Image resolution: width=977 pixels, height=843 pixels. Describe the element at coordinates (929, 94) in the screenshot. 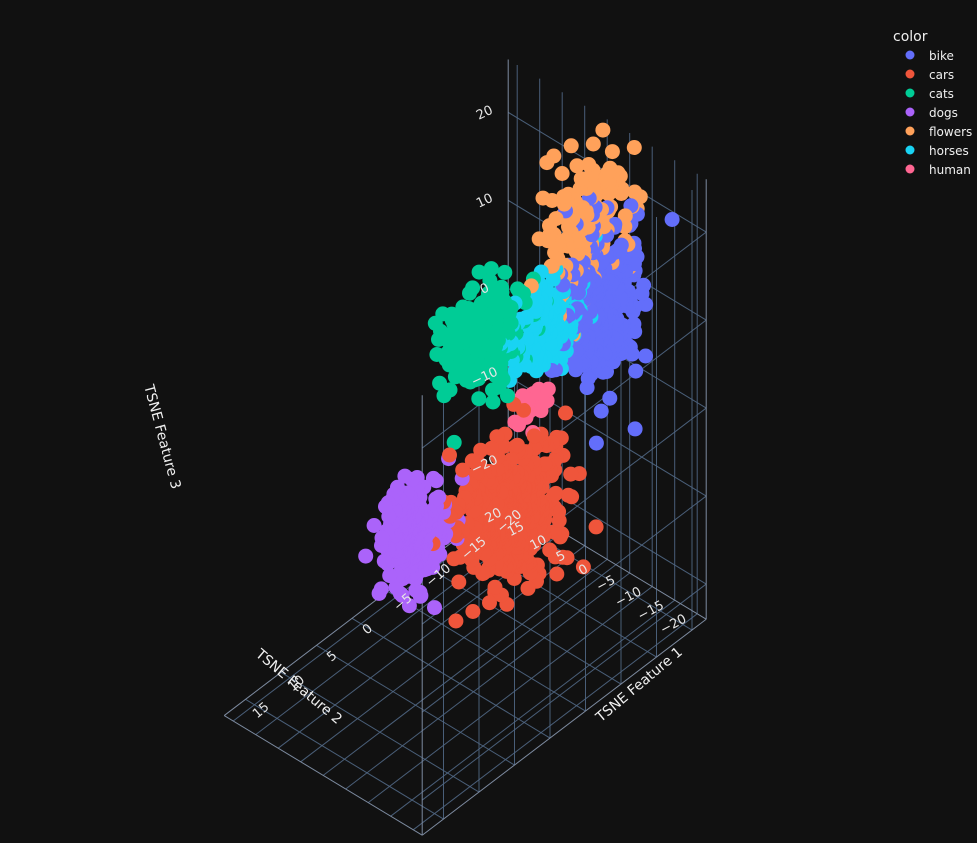

I see `legend-item-cats: cats` at that location.